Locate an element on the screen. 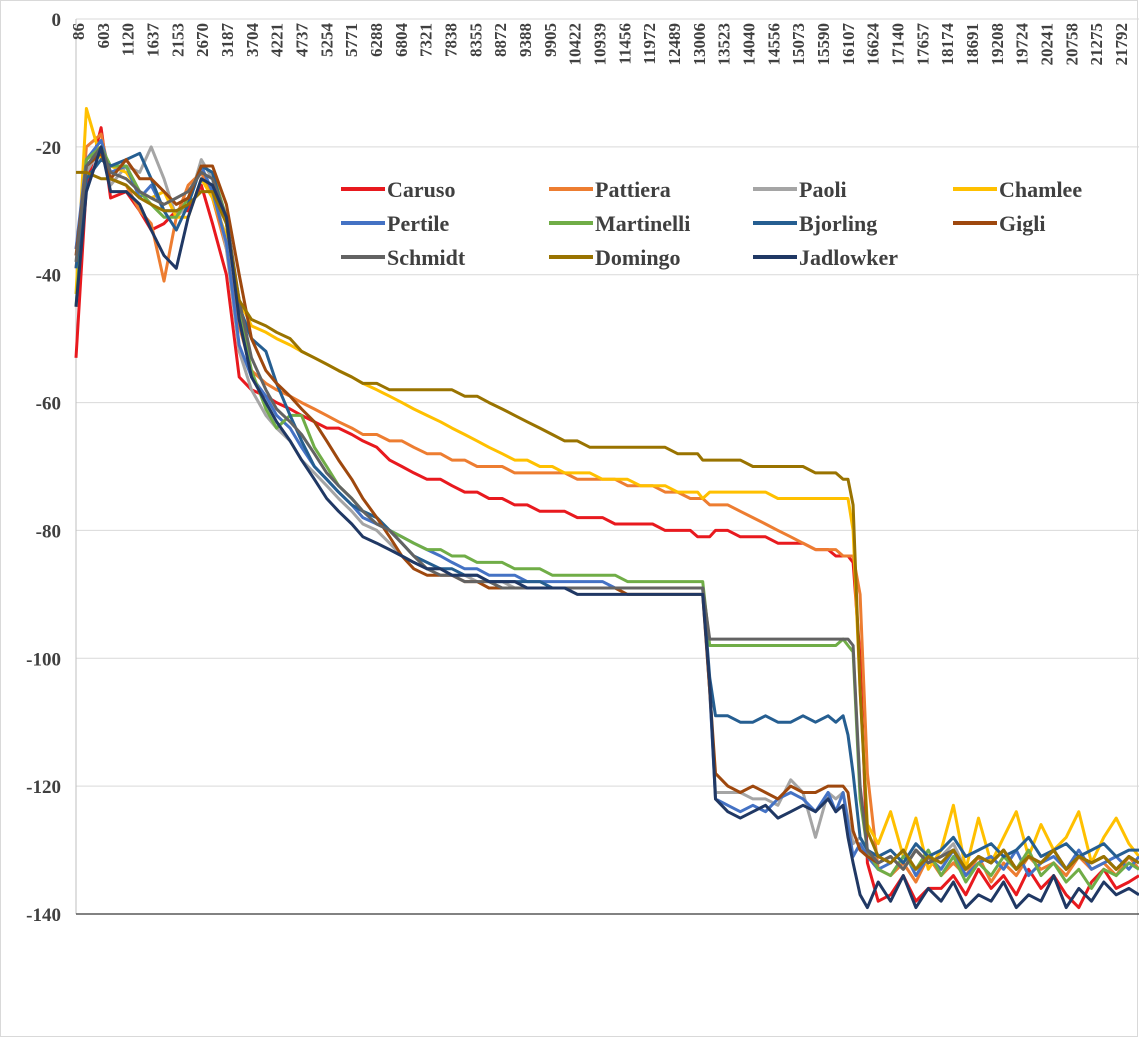 This screenshot has width=1140, height=1043. y-tick-label: -40 is located at coordinates (48, 276).